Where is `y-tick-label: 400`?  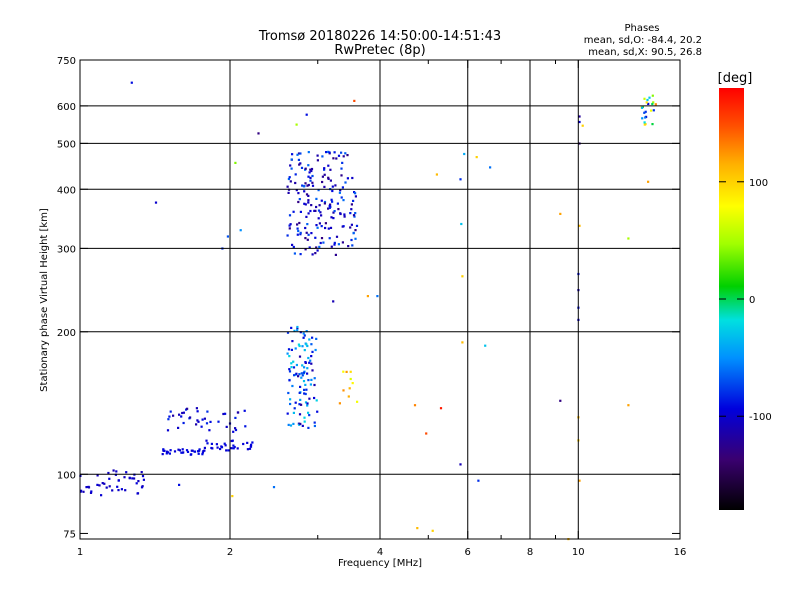
y-tick-label: 400 is located at coordinates (66, 190).